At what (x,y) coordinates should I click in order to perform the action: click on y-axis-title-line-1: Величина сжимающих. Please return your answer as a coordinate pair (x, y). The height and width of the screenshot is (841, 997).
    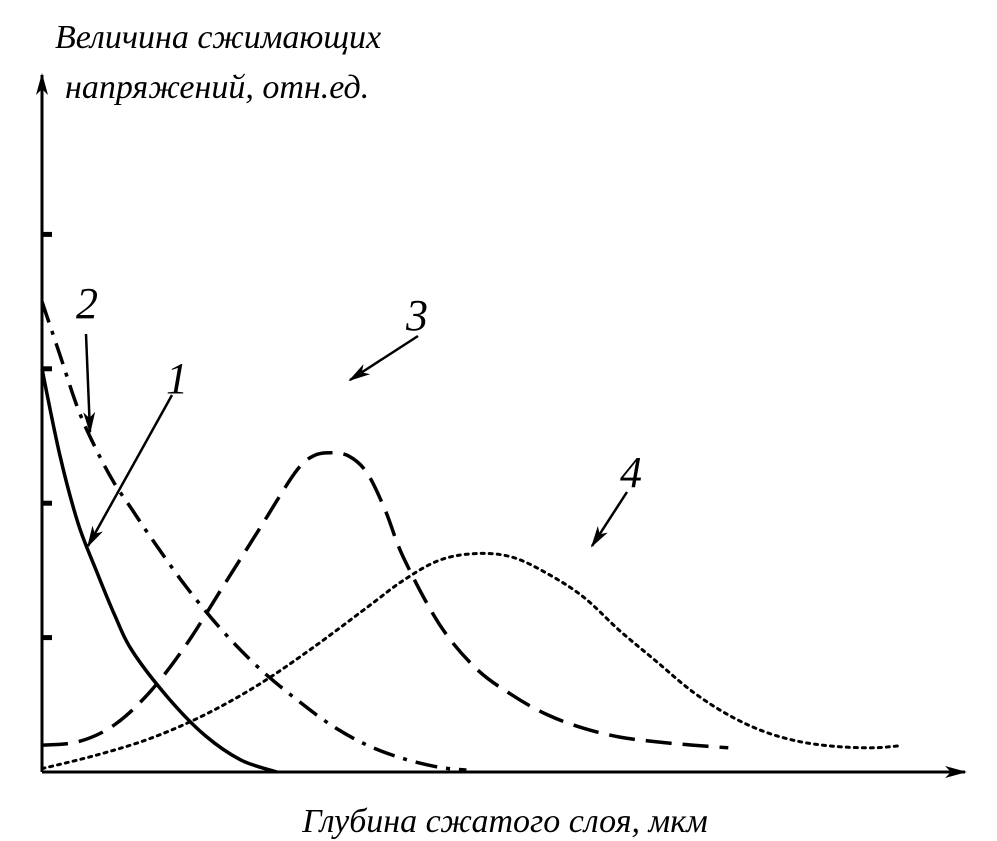
    Looking at the image, I should click on (218, 37).